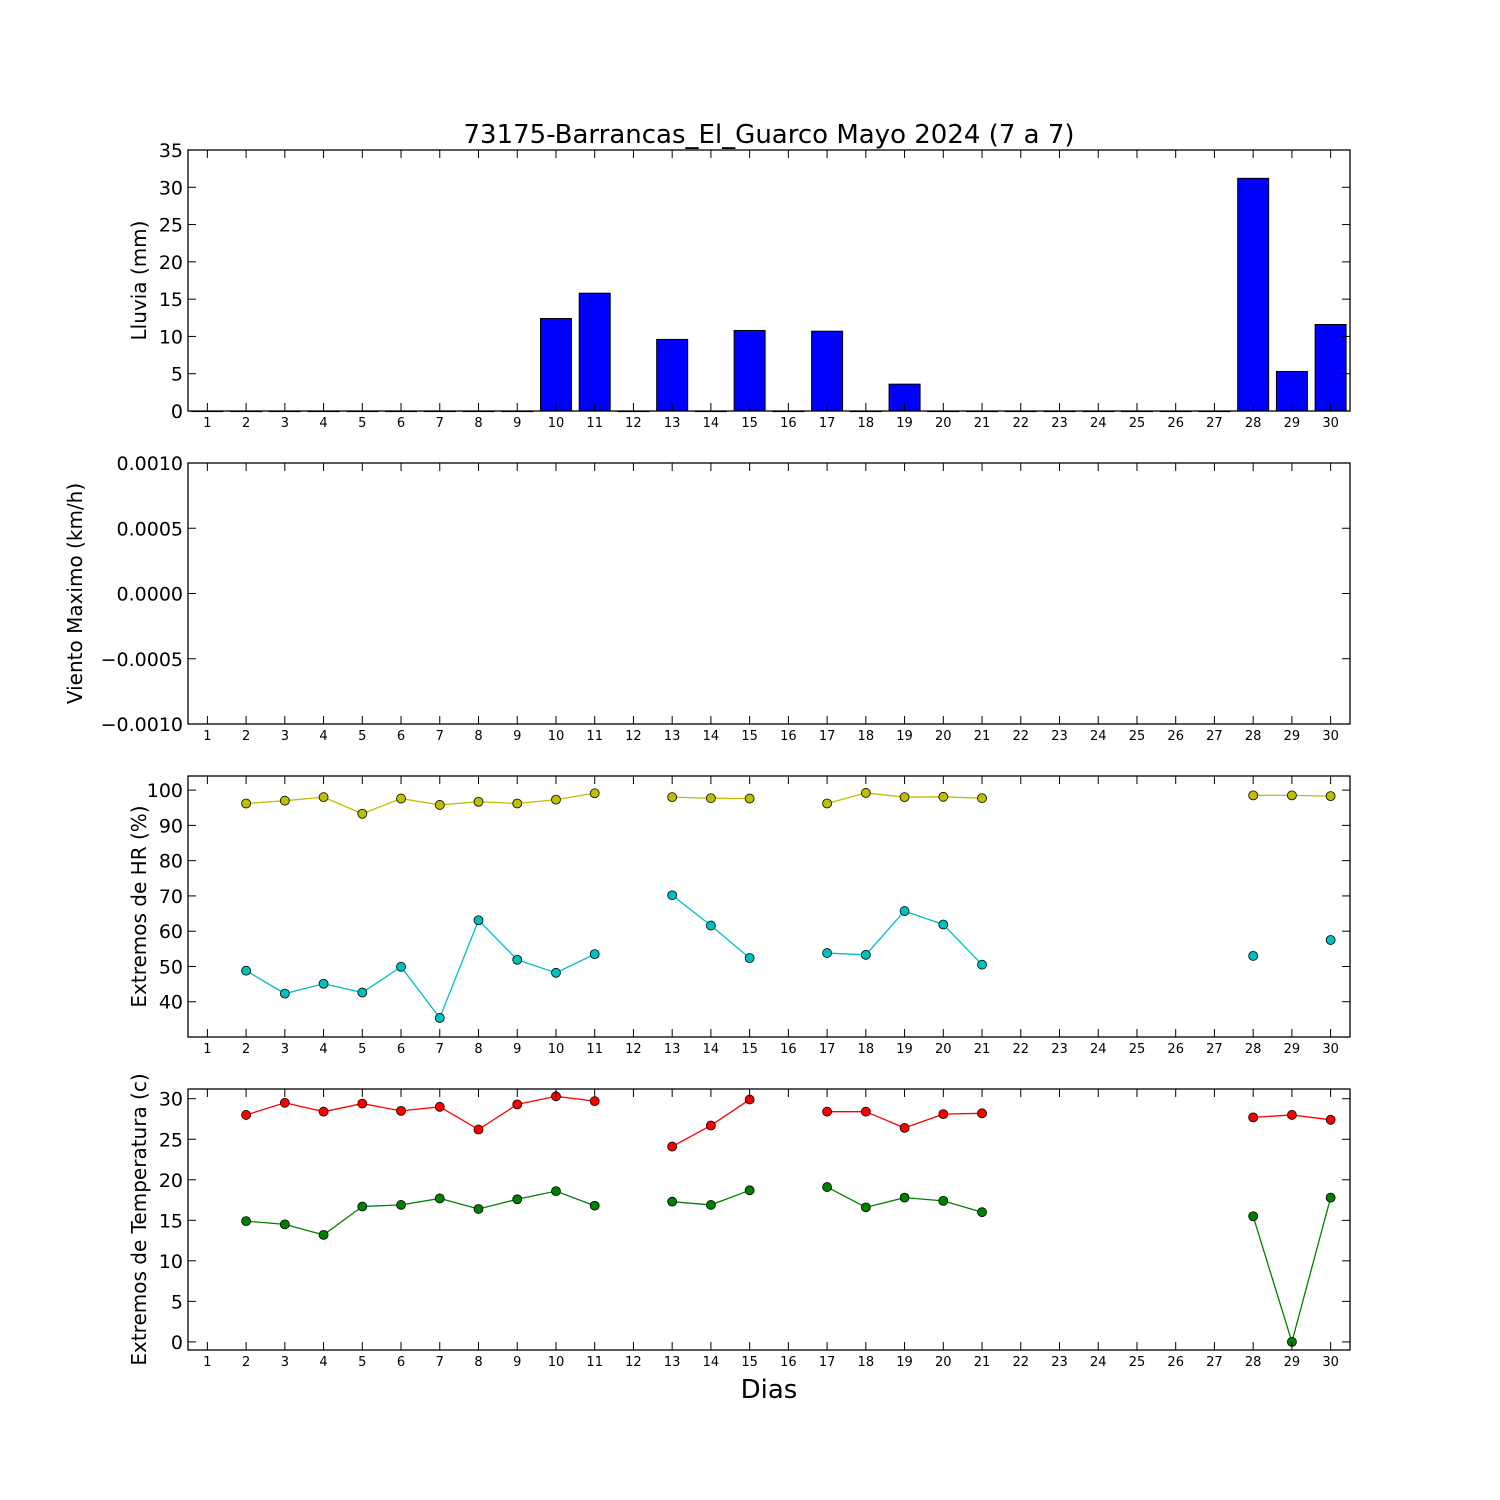 This screenshot has width=1500, height=1500. Describe the element at coordinates (420, 1113) in the screenshot. I see `series-1-line-segment` at that location.